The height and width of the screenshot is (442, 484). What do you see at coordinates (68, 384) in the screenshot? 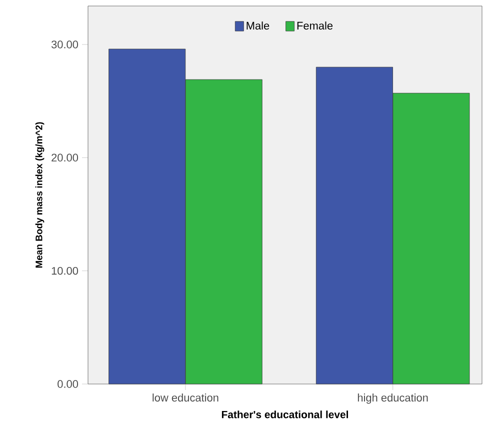
I see `y-tick-label: 0.00` at bounding box center [68, 384].